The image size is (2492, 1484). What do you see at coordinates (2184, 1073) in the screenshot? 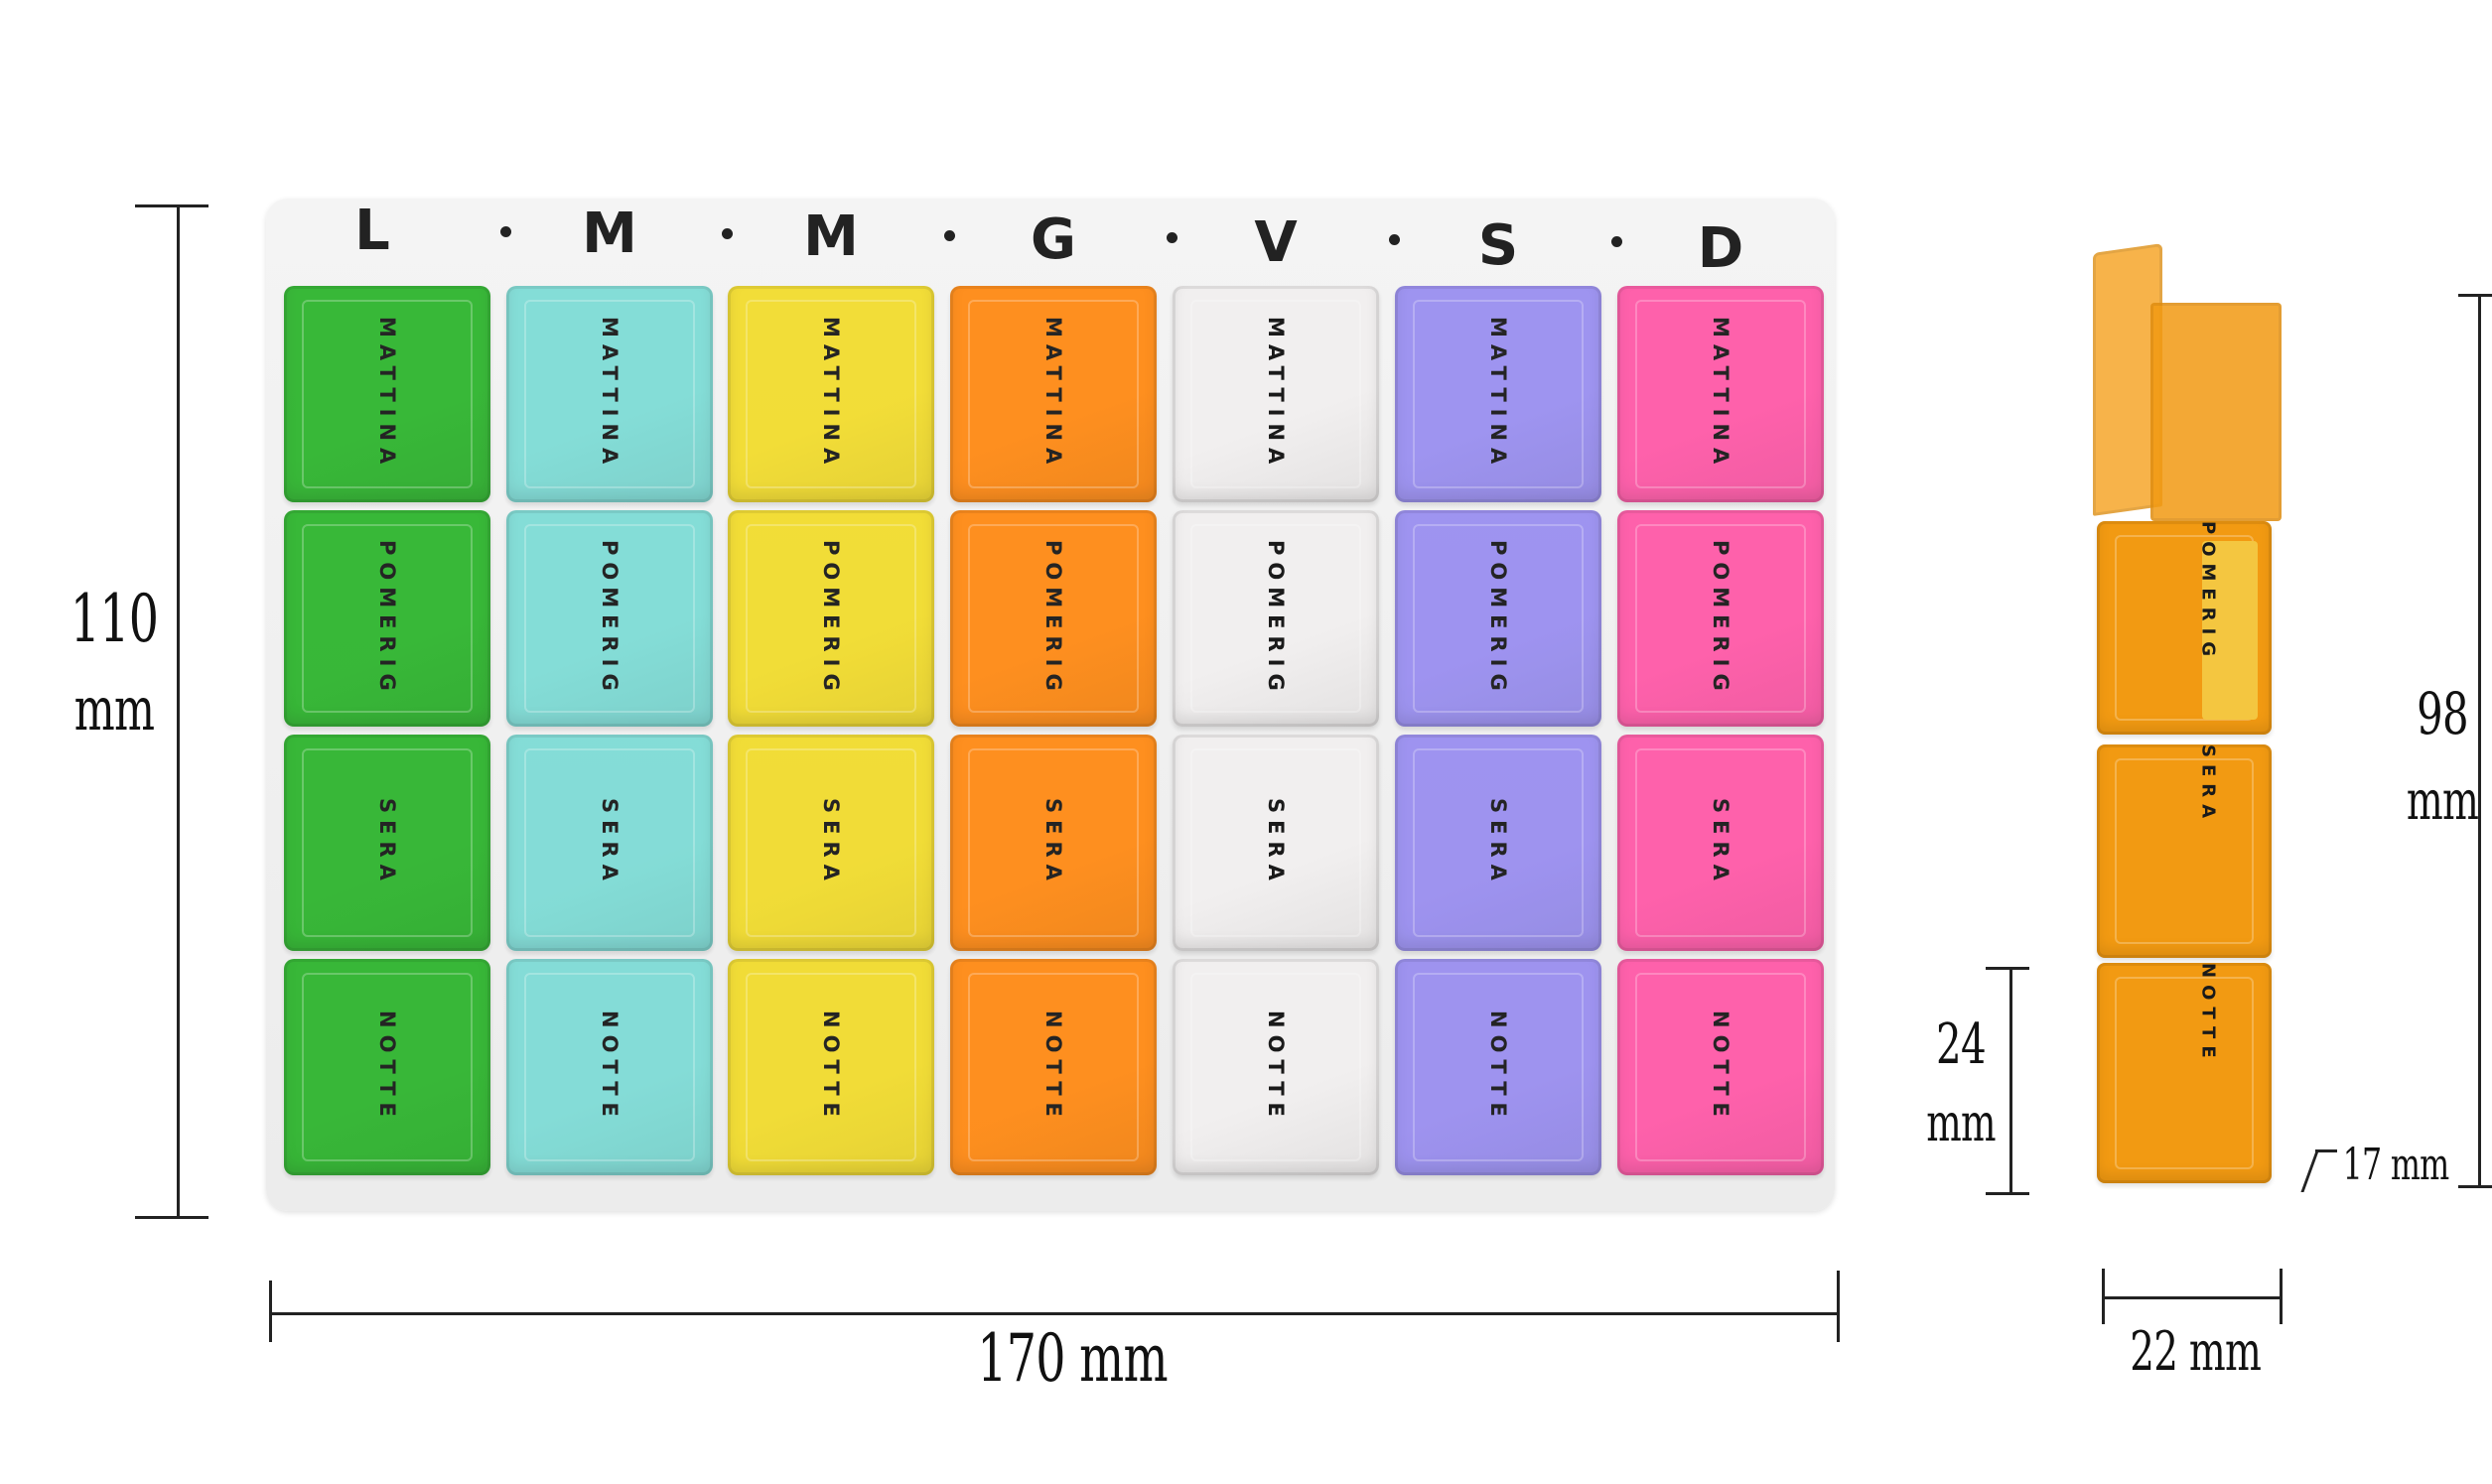
I see `side-compartment: NOTTE` at bounding box center [2184, 1073].